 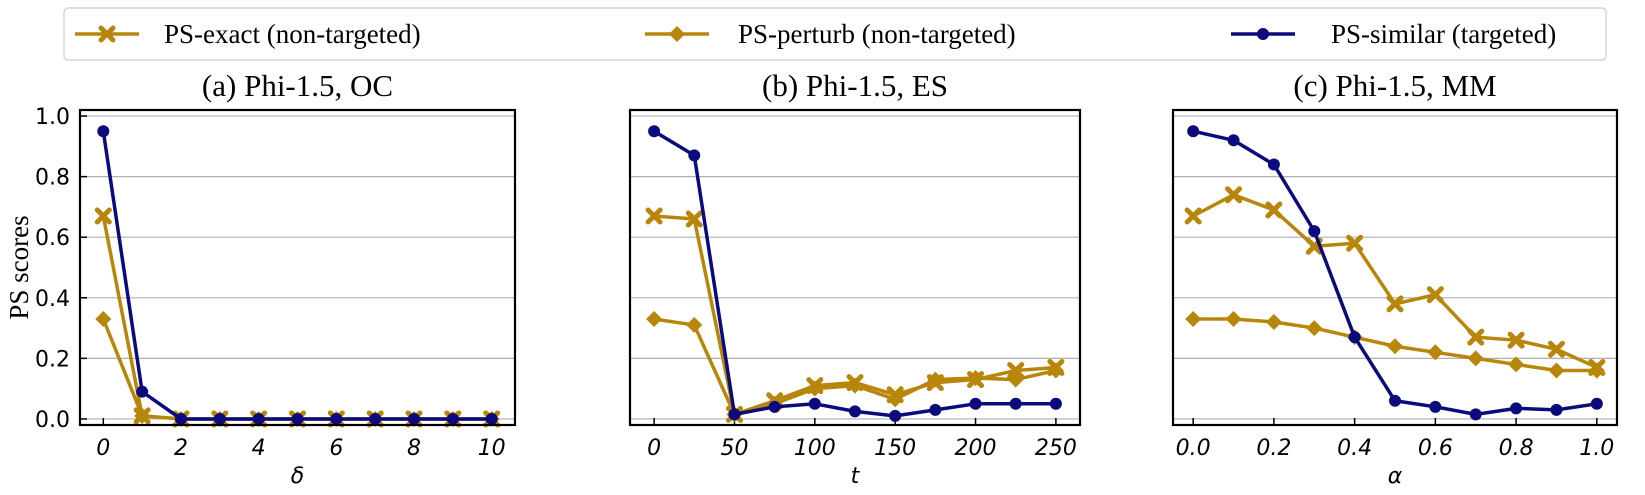 What do you see at coordinates (52, 359) in the screenshot?
I see `y-tick-label: 0.2` at bounding box center [52, 359].